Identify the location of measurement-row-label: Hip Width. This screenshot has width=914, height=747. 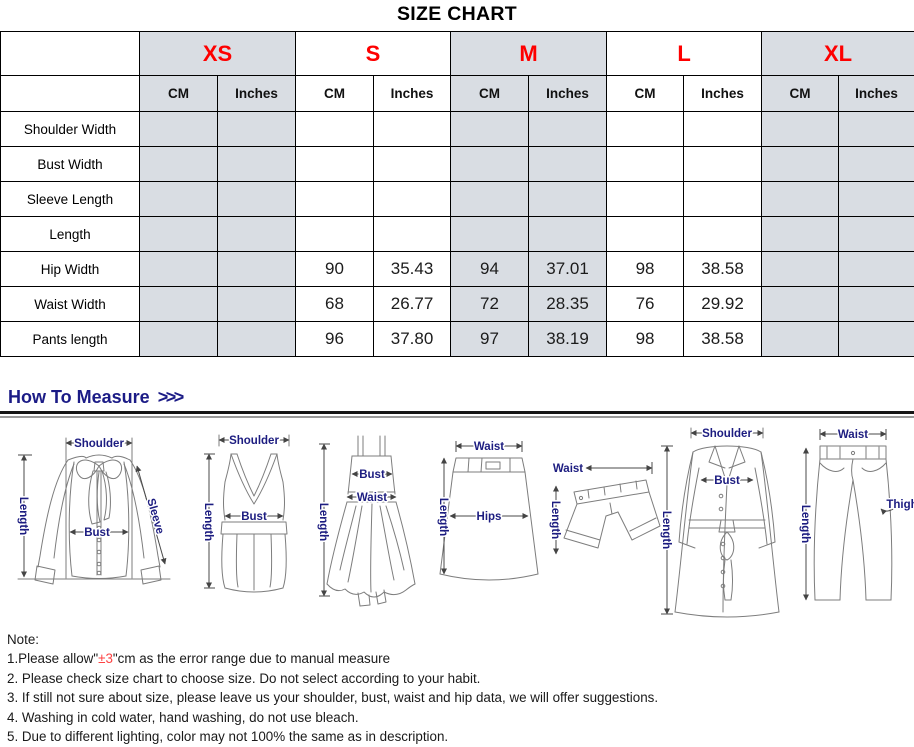
(70, 269).